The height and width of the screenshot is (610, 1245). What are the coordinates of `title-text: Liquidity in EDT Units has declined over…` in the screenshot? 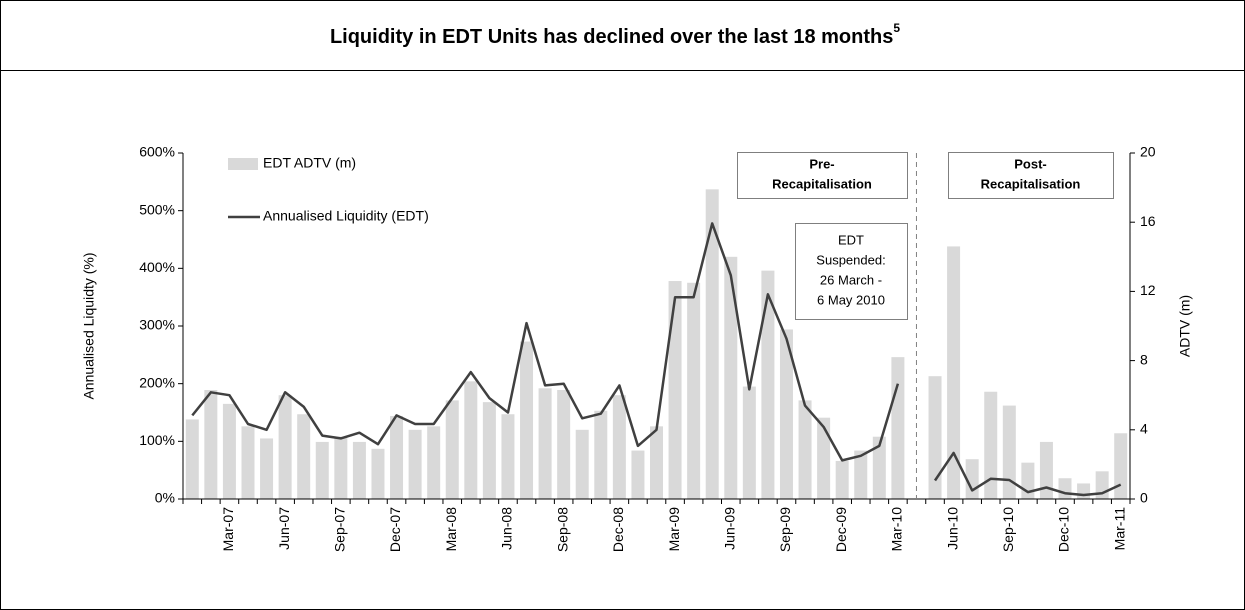 It's located at (611, 37).